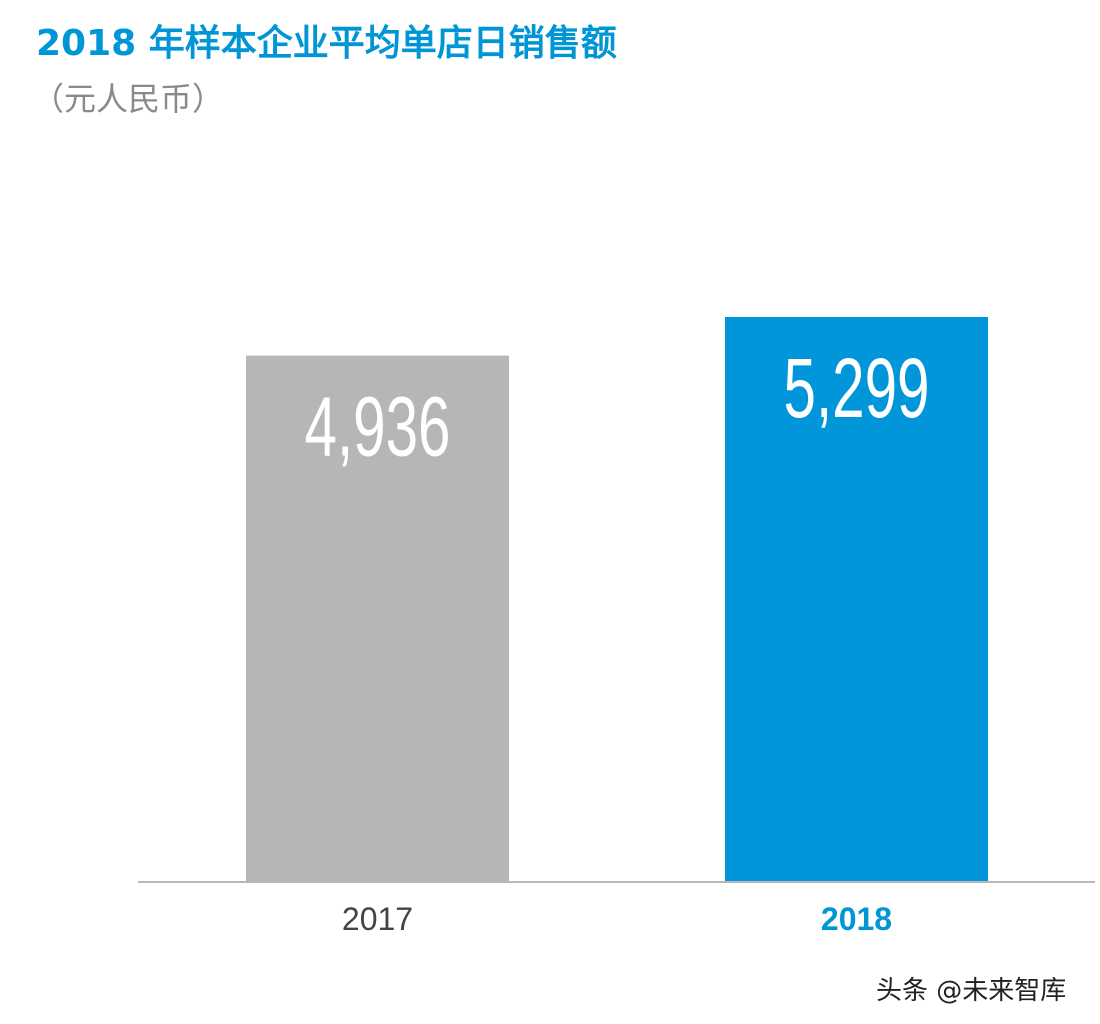 Image resolution: width=1100 pixels, height=1024 pixels. What do you see at coordinates (377, 919) in the screenshot?
I see `x-tick-label-2017: 2017` at bounding box center [377, 919].